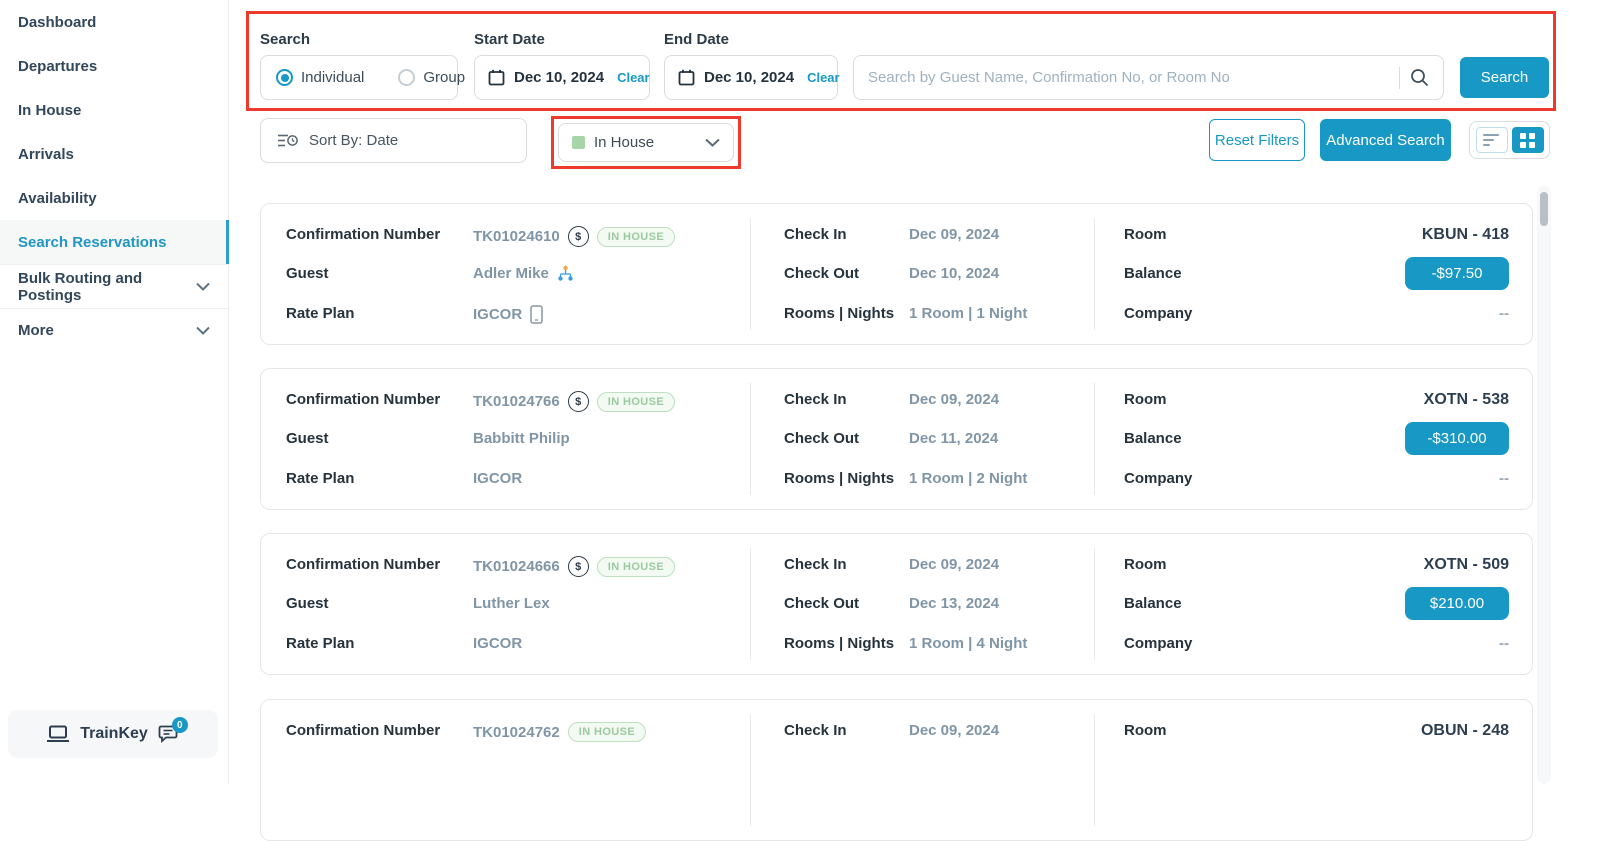  I want to click on company-value: --, so click(1504, 643).